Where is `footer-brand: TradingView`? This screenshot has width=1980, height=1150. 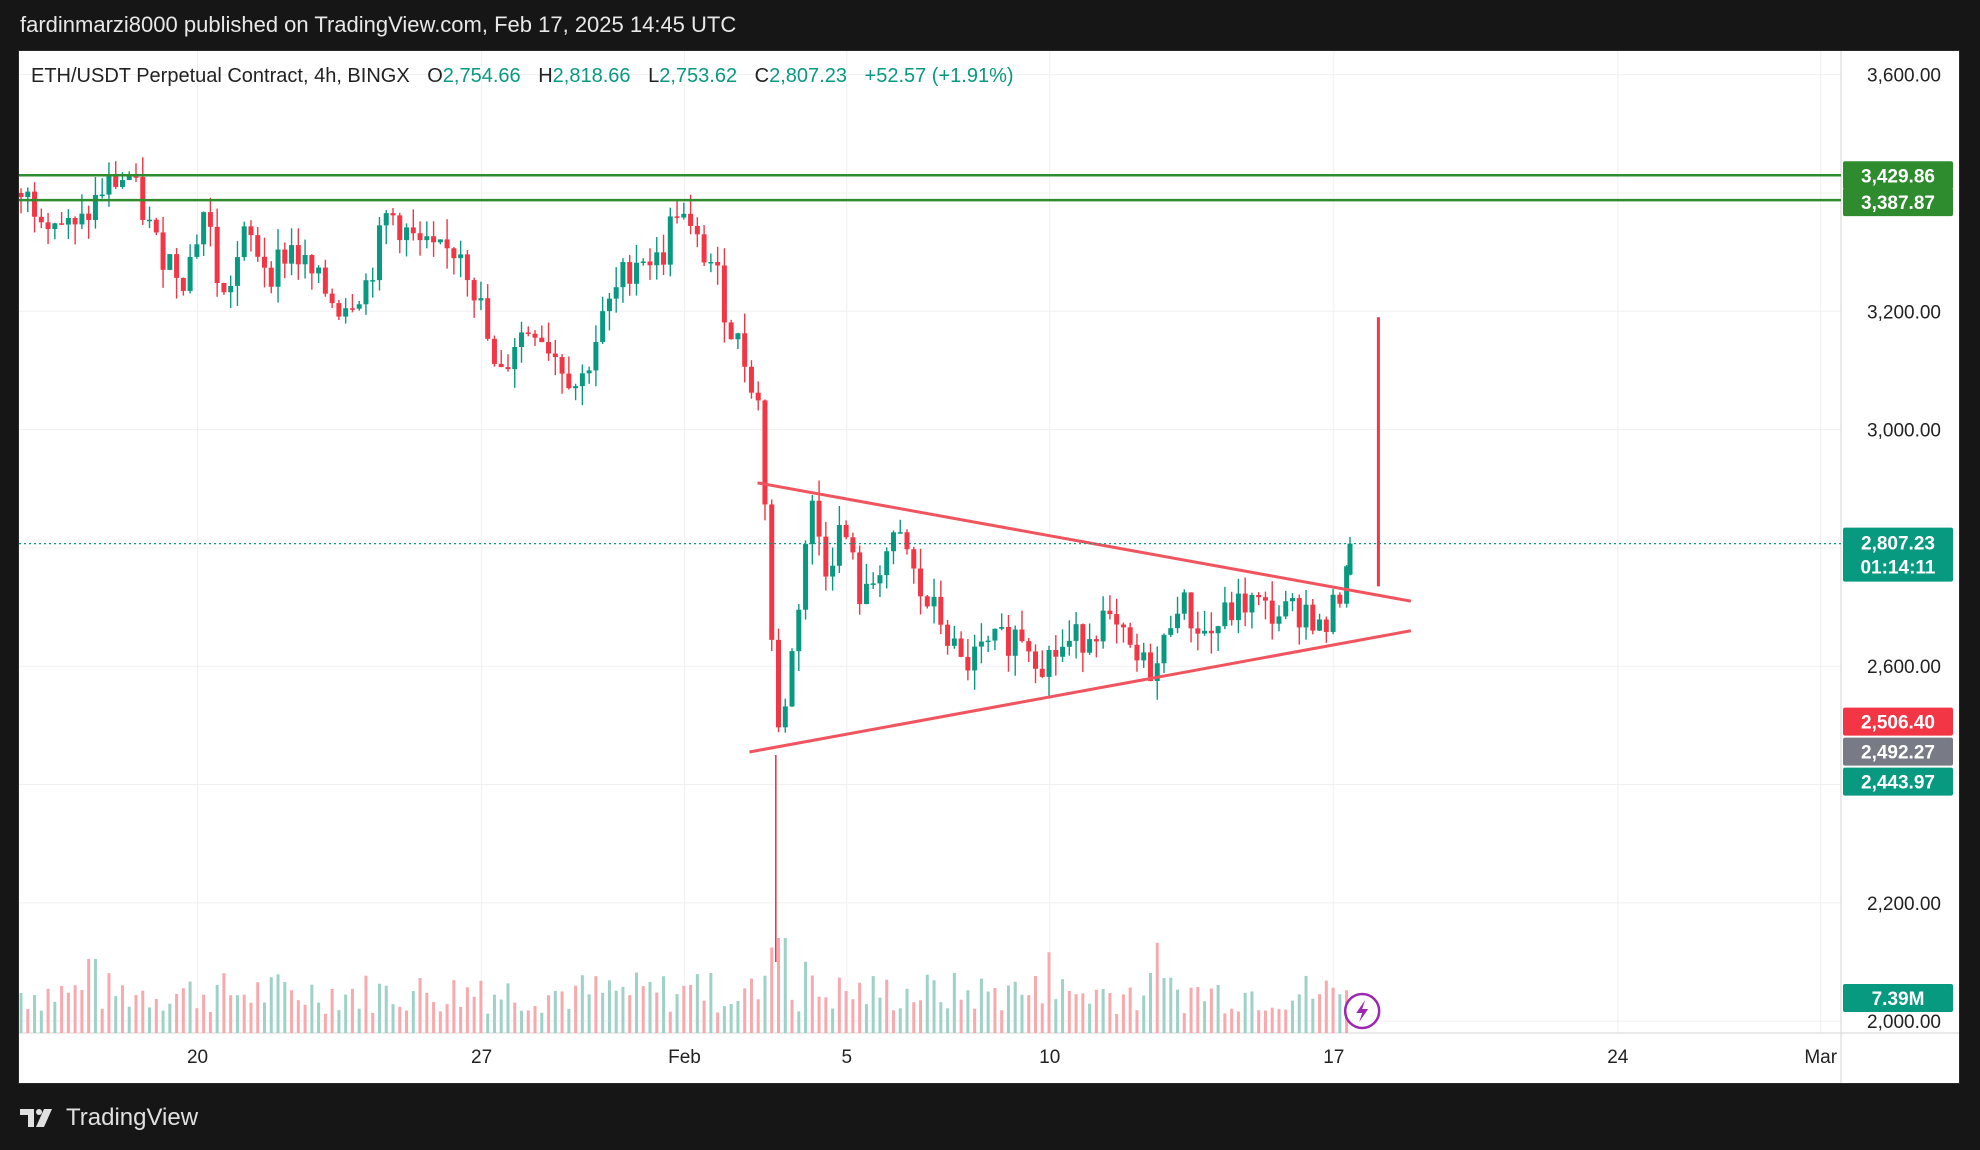
footer-brand: TradingView is located at coordinates (108, 1118).